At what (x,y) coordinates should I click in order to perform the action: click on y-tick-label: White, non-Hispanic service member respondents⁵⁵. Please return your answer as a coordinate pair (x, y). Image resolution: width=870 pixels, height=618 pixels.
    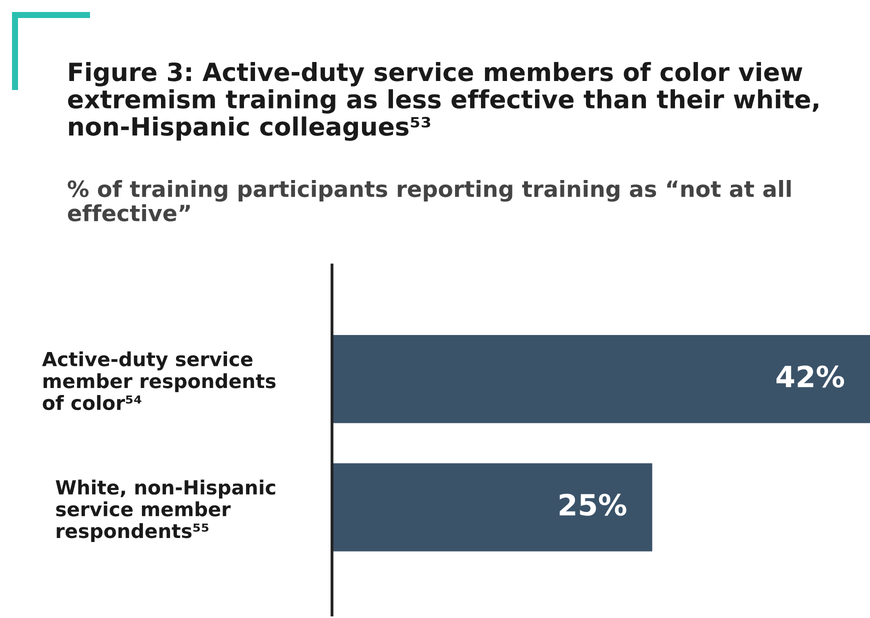
    Looking at the image, I should click on (166, 511).